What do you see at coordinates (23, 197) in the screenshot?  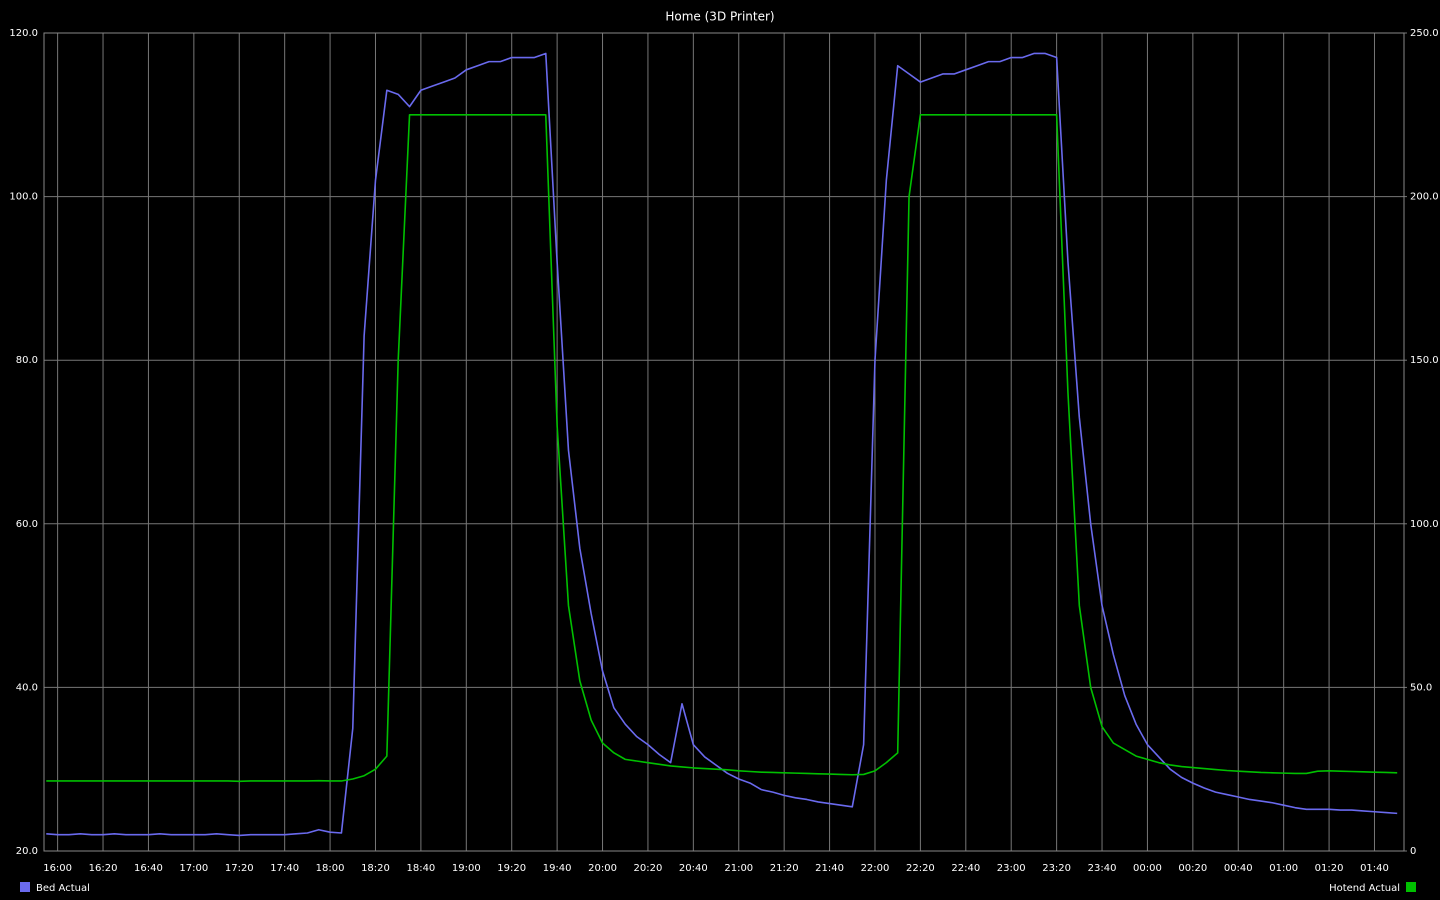 I see `y-tick-label: 100.0` at bounding box center [23, 197].